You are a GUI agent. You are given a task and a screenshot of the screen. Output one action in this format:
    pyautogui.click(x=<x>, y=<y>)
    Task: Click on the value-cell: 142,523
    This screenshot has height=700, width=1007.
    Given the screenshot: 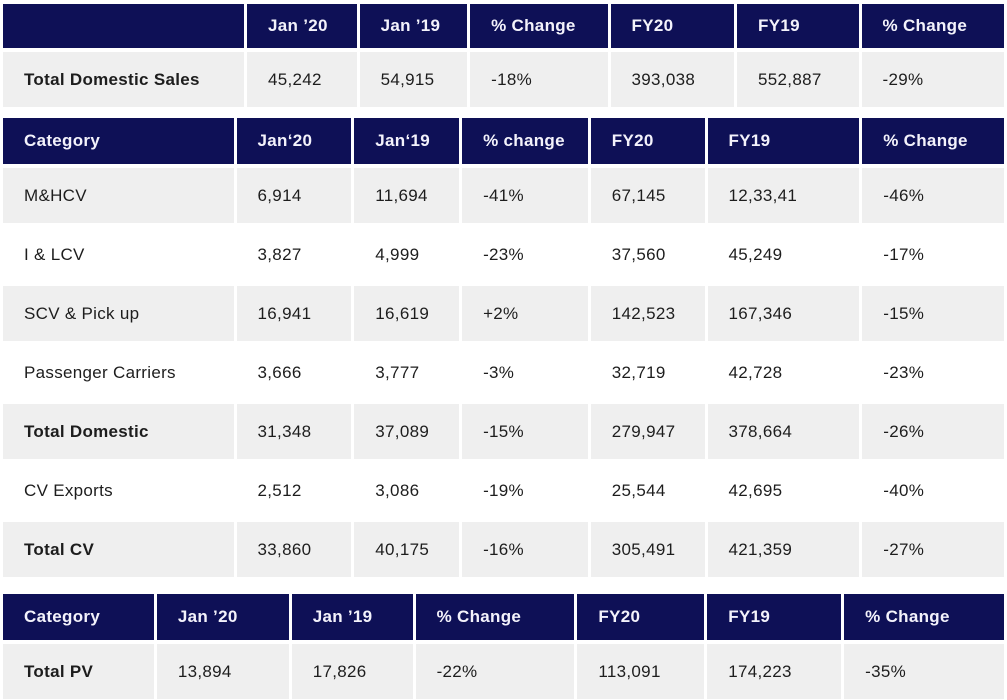 What is the action you would take?
    pyautogui.click(x=647, y=313)
    